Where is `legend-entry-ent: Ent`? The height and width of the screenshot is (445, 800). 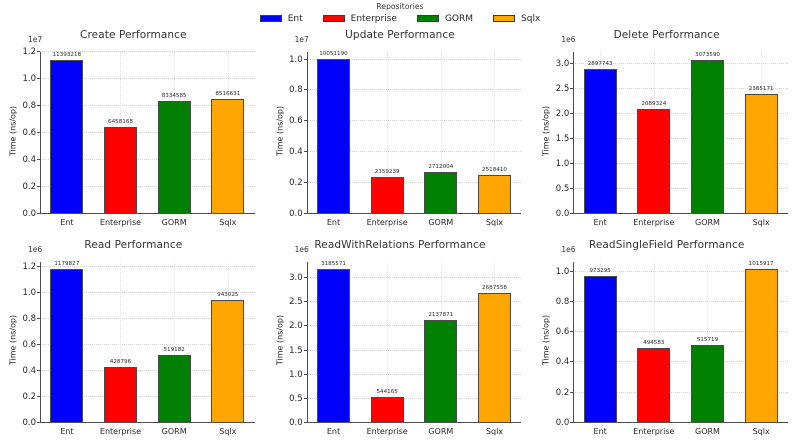 legend-entry-ent: Ent is located at coordinates (281, 19).